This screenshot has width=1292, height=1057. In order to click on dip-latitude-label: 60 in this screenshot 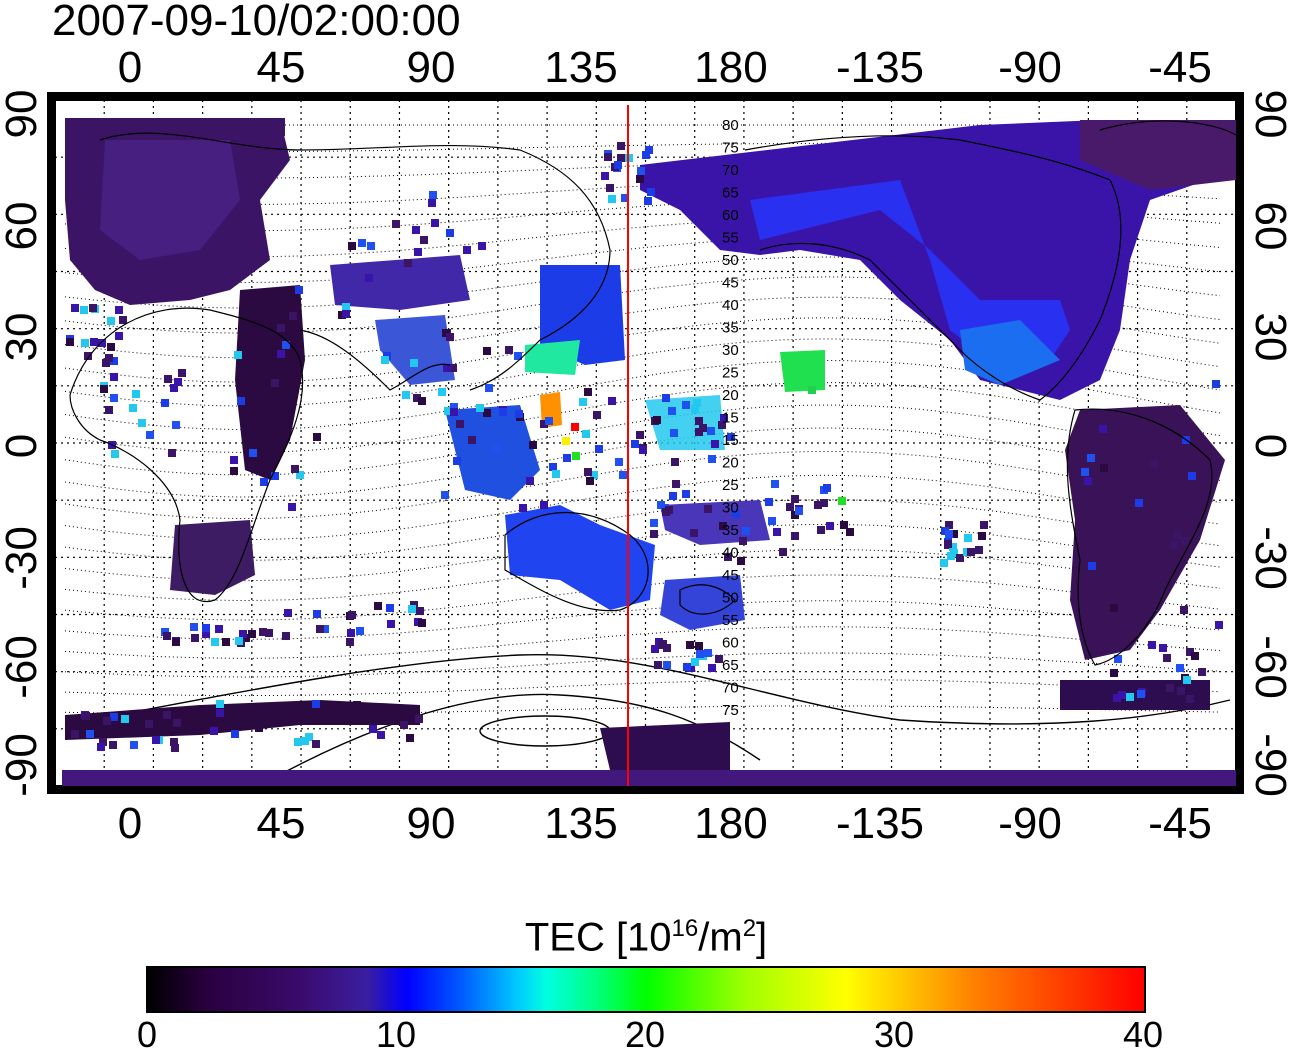, I will do `click(730, 215)`.